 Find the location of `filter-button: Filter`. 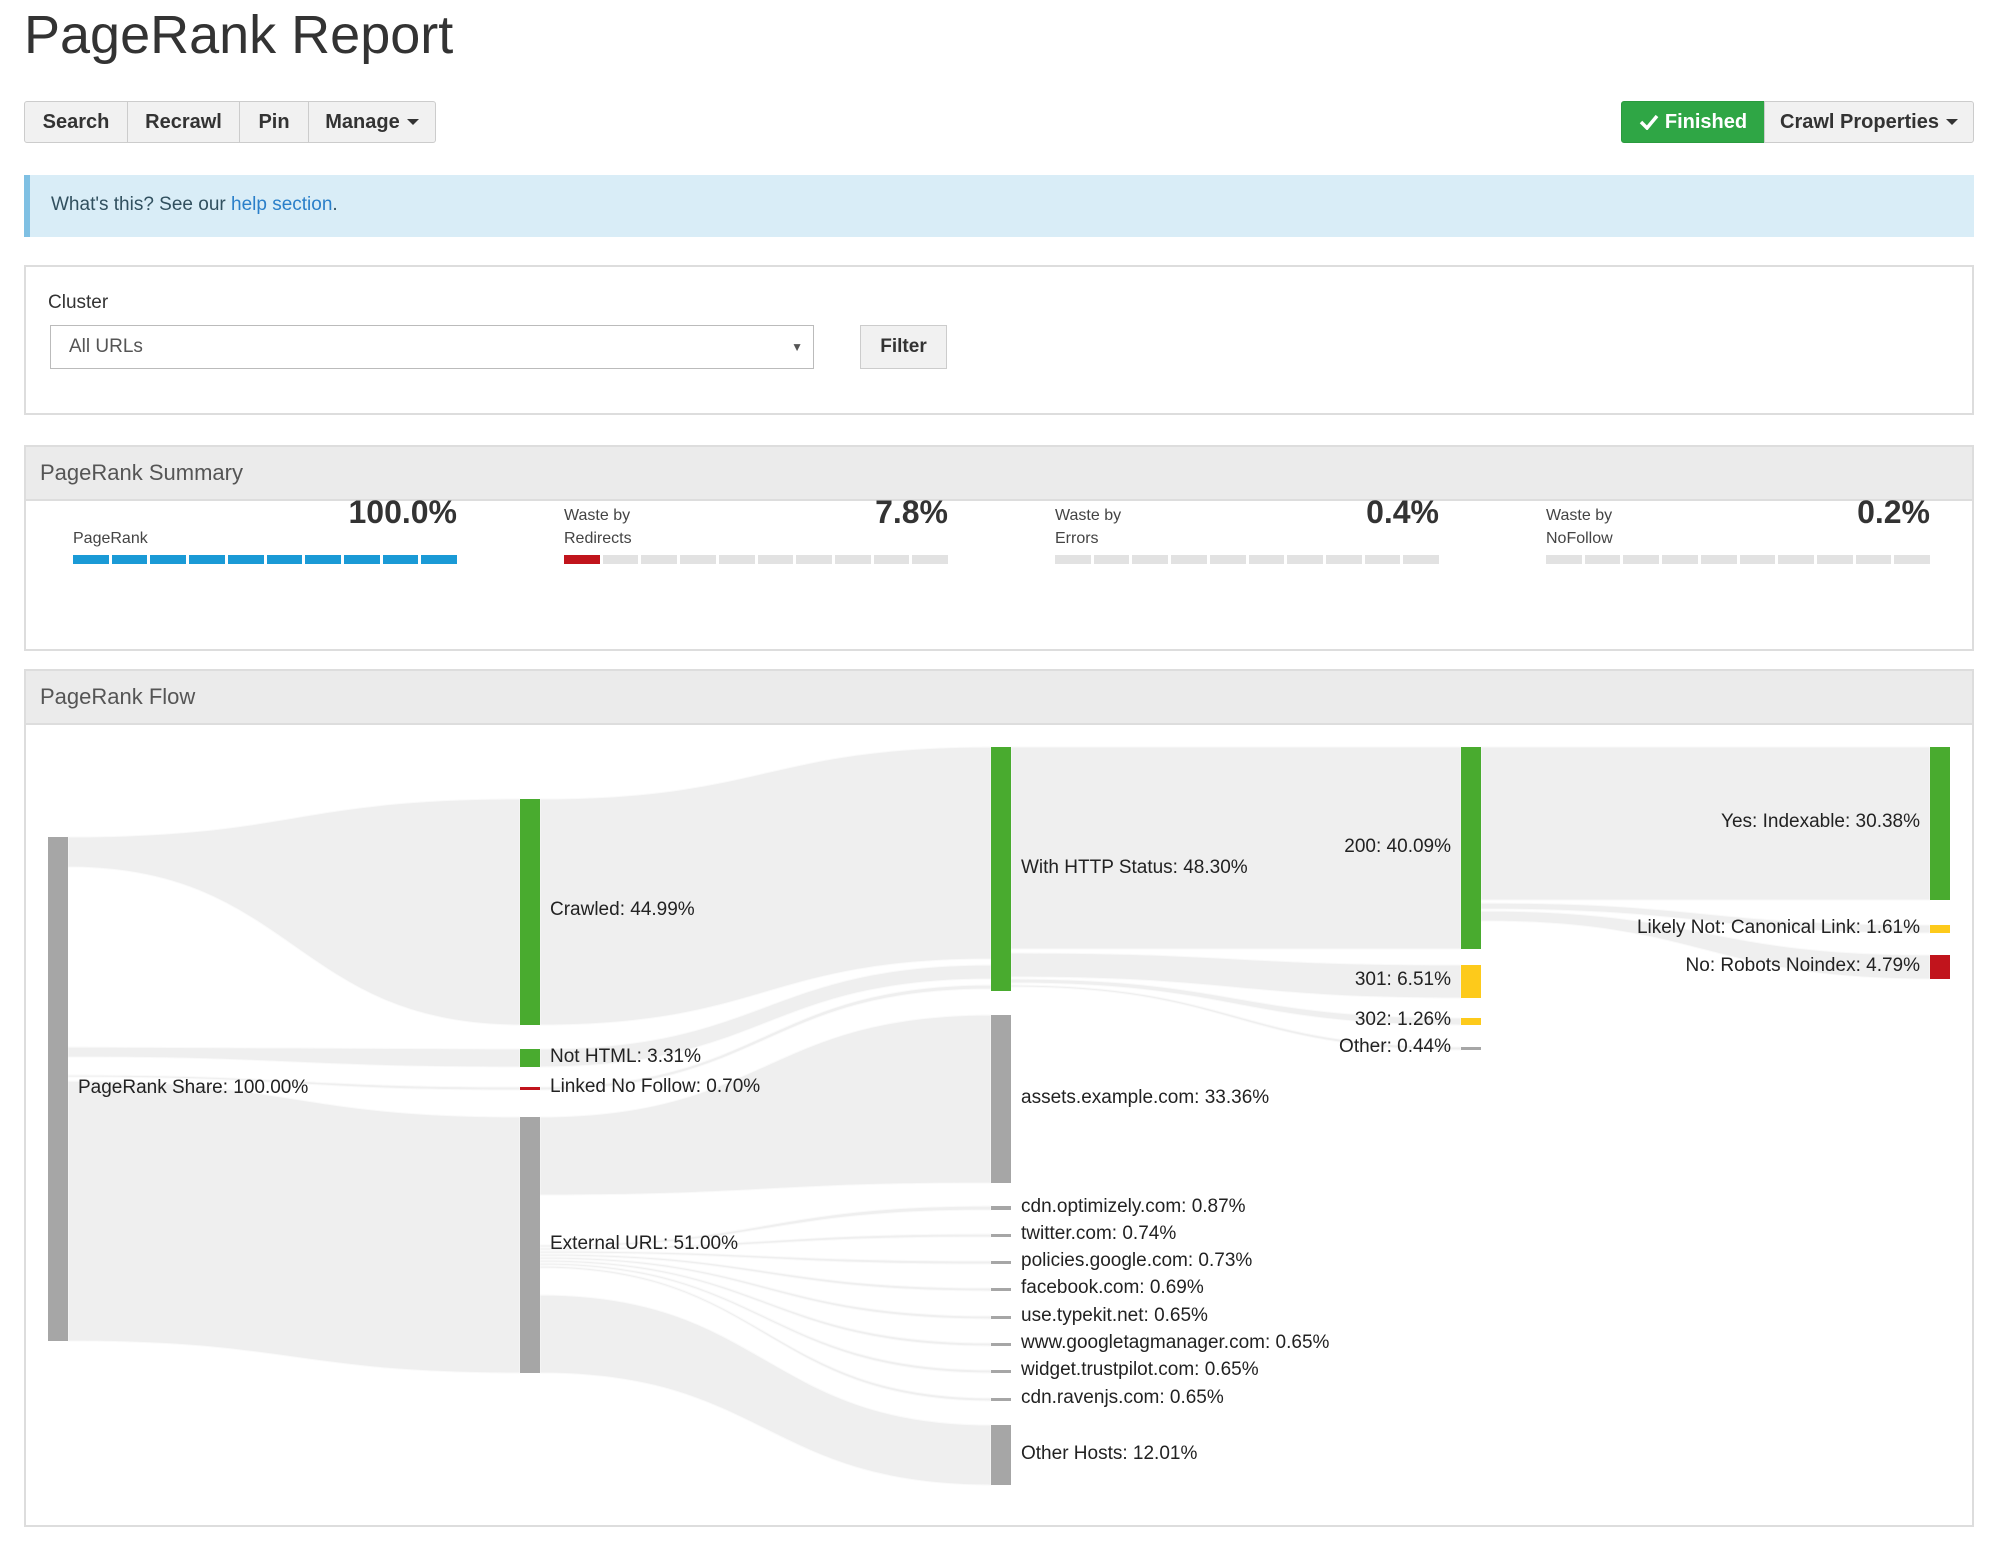

filter-button: Filter is located at coordinates (903, 347).